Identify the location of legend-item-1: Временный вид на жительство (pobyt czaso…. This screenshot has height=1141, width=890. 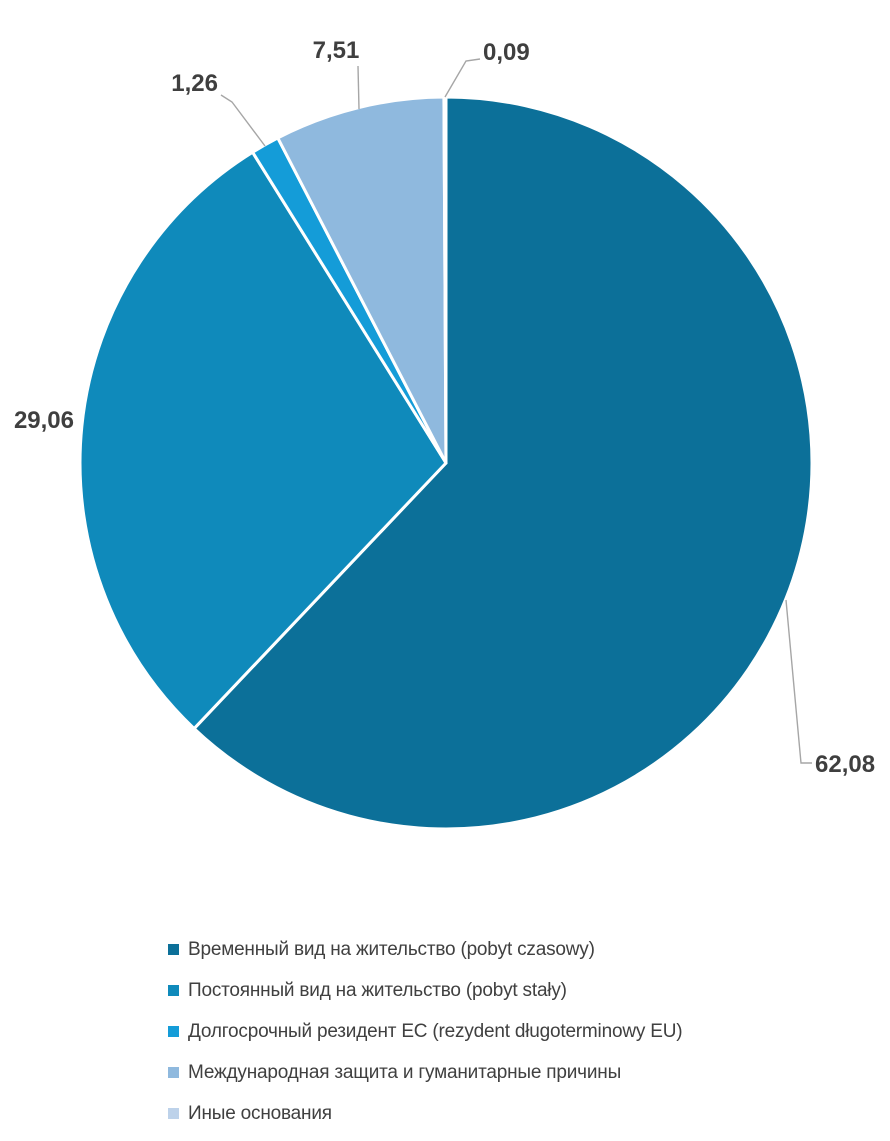
(425, 949).